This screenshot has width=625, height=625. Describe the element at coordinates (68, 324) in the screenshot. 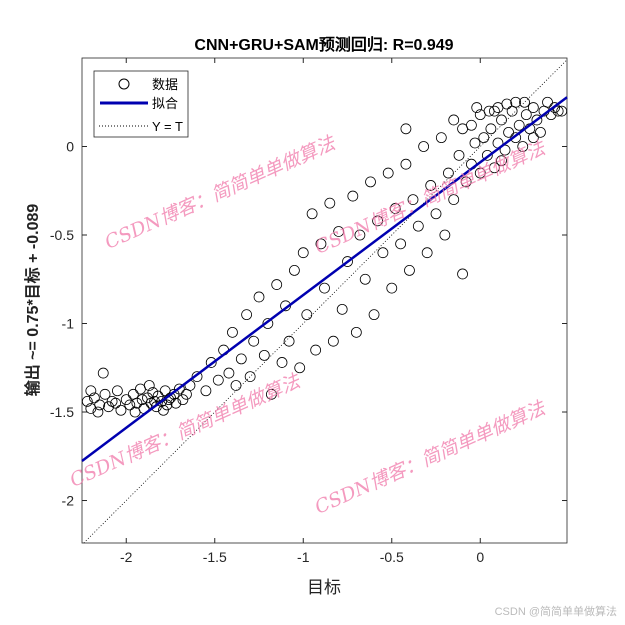

I see `y-tick-label: -1` at that location.